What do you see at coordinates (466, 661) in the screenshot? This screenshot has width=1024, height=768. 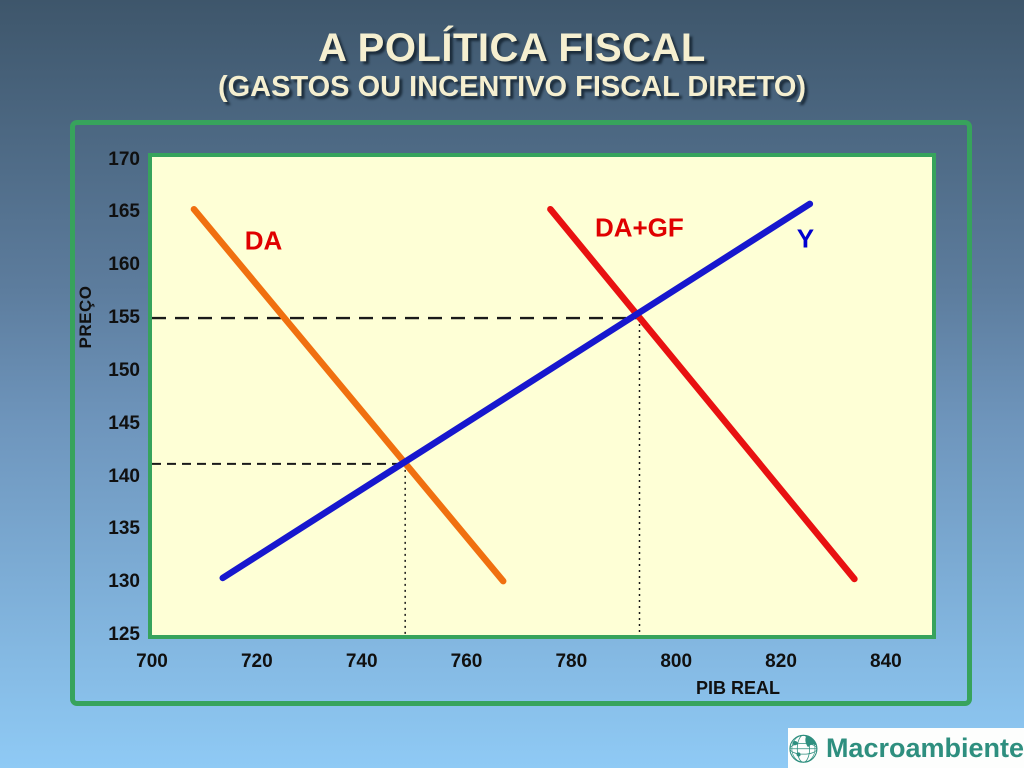 I see `x-tick-label: 760` at bounding box center [466, 661].